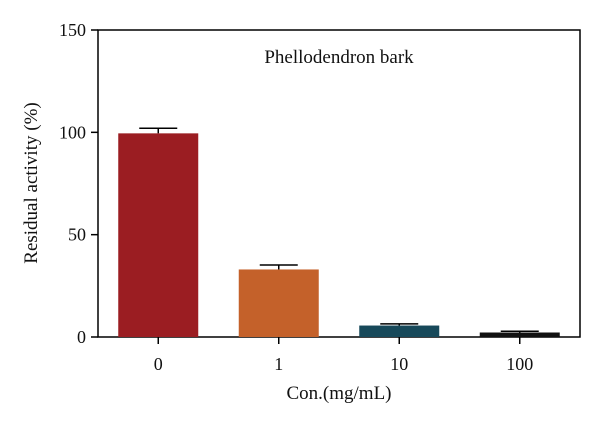 Image resolution: width=600 pixels, height=426 pixels. I want to click on x-tick-label: 0, so click(158, 364).